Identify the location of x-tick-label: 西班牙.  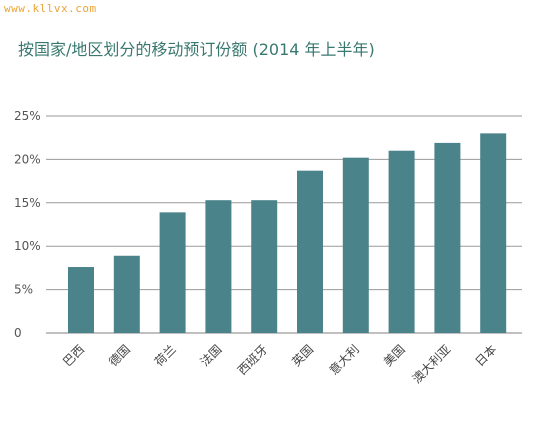
(252, 359).